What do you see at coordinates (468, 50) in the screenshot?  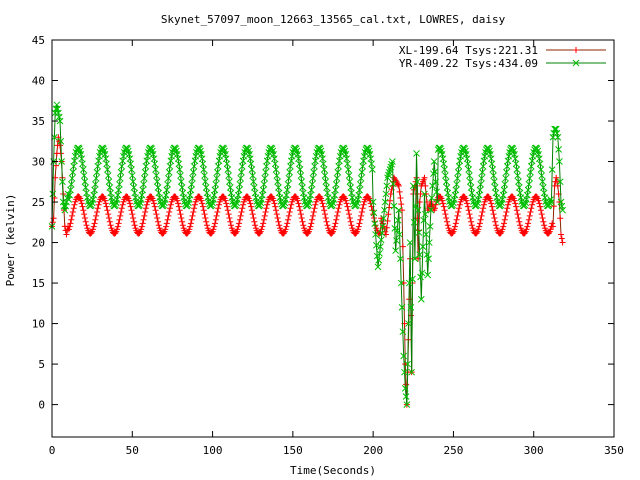 I see `legend-label: XL-199.64 Tsys:221.31` at bounding box center [468, 50].